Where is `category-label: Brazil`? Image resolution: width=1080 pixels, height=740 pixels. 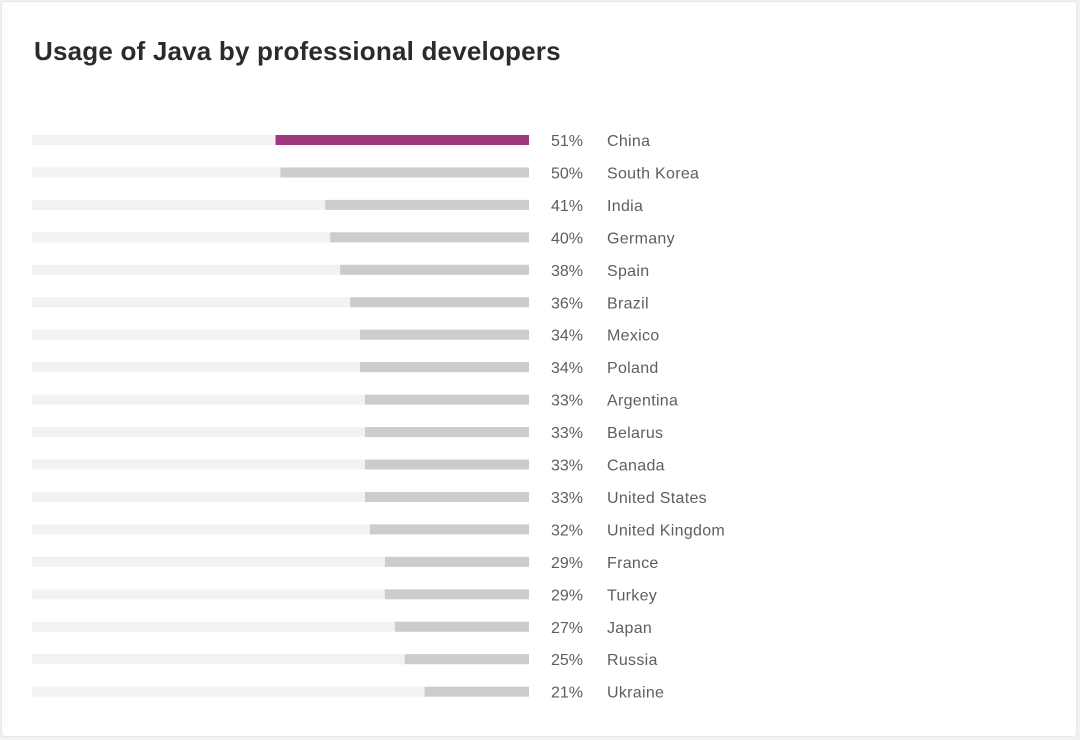
category-label: Brazil is located at coordinates (628, 303).